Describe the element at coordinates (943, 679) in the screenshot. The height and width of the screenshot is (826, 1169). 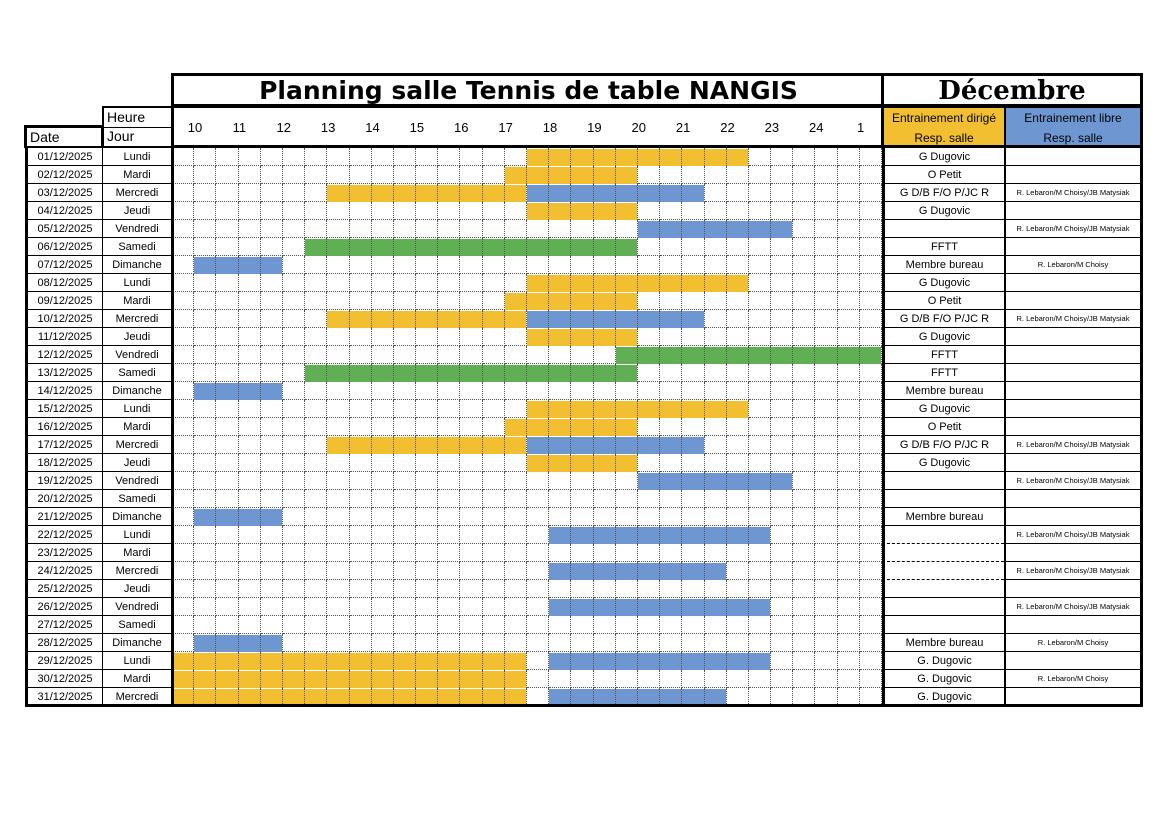
I see `dirige-cell: G. Dugovic` at that location.